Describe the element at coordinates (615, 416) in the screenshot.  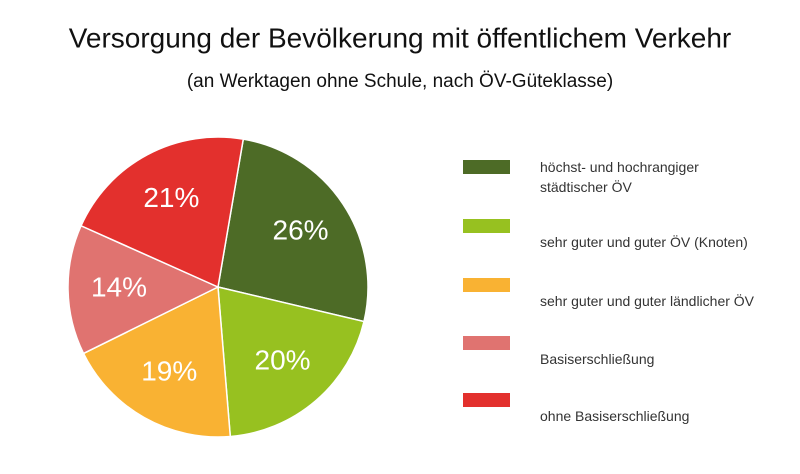
I see `legend-label: ohne Basiserschließung` at that location.